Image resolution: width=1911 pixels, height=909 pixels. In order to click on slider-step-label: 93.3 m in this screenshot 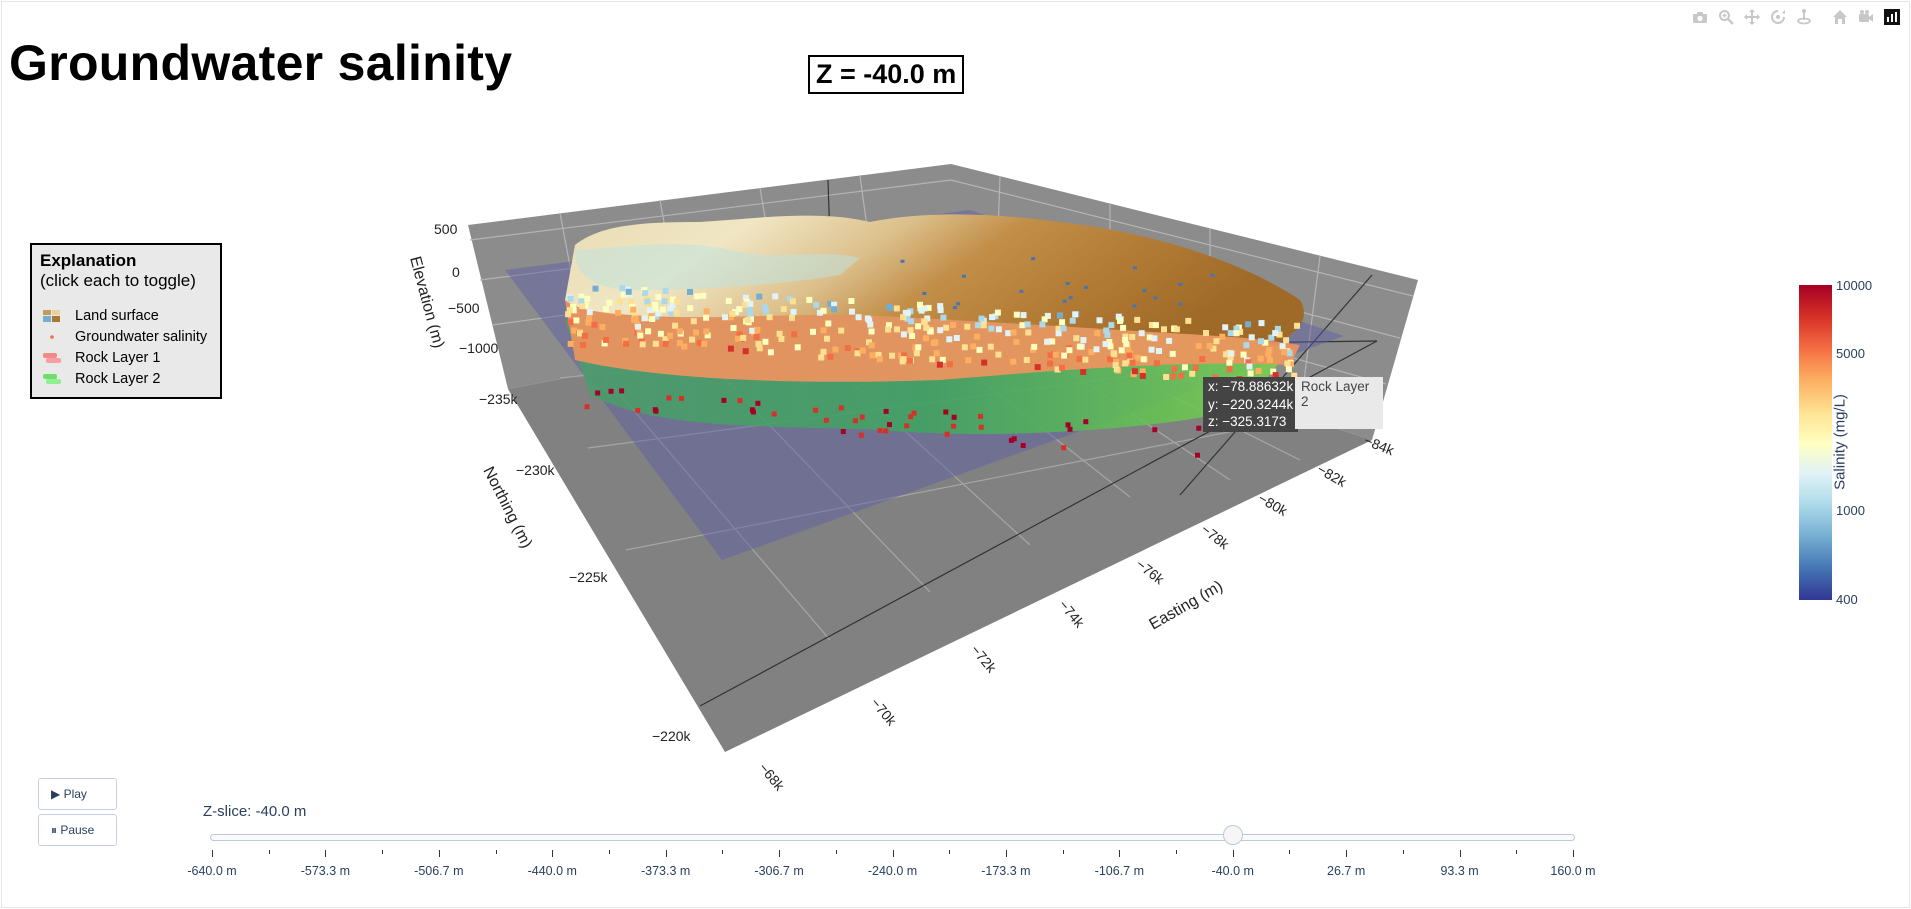, I will do `click(1459, 871)`.